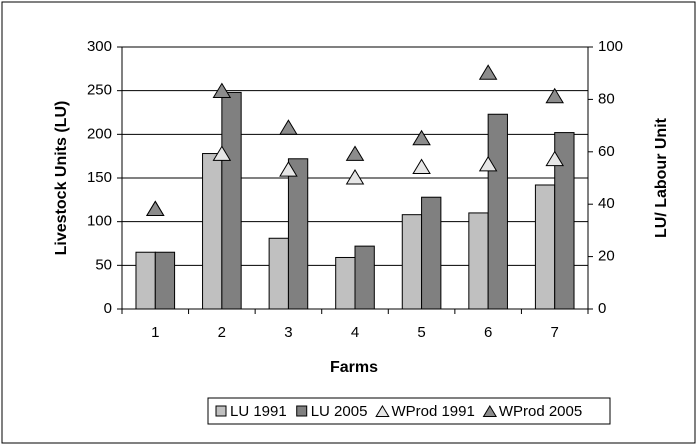 This screenshot has width=698, height=446. Describe the element at coordinates (222, 332) in the screenshot. I see `x-tick-label: 2` at that location.